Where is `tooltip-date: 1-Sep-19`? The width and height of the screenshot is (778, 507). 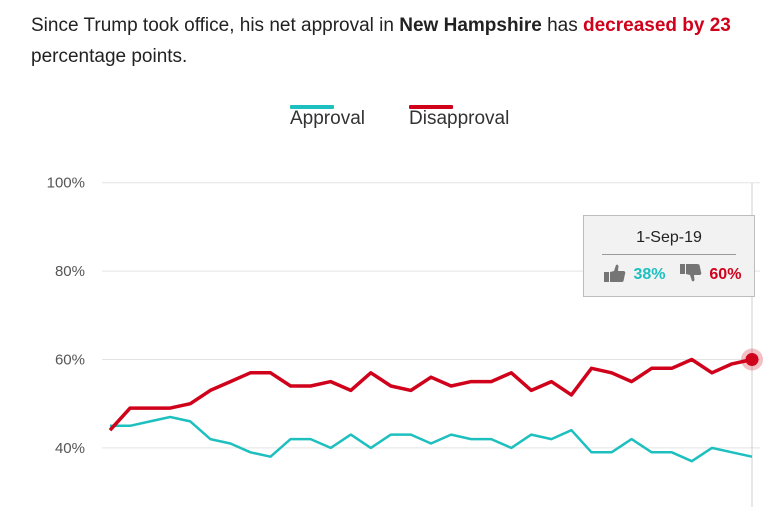 tooltip-date: 1-Sep-19 is located at coordinates (669, 237).